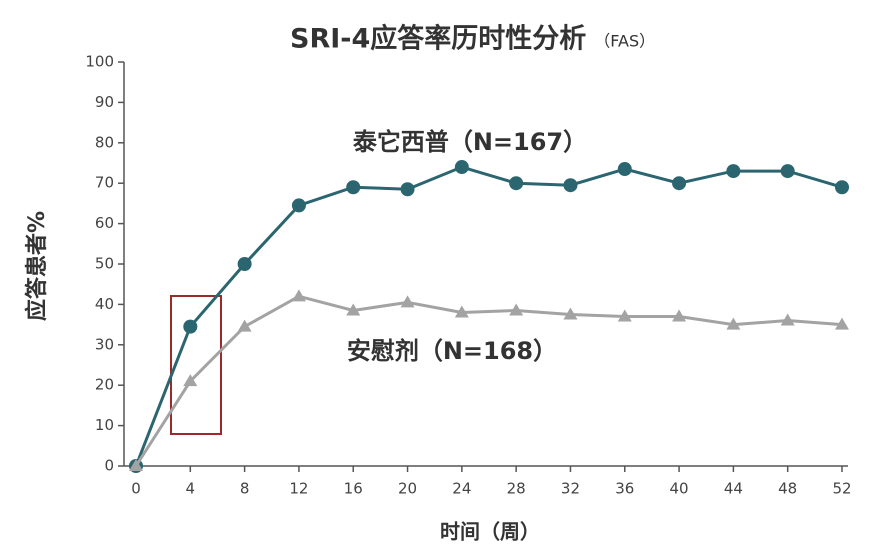 The width and height of the screenshot is (880, 558). What do you see at coordinates (624, 489) in the screenshot?
I see `x-tick-label: 36` at bounding box center [624, 489].